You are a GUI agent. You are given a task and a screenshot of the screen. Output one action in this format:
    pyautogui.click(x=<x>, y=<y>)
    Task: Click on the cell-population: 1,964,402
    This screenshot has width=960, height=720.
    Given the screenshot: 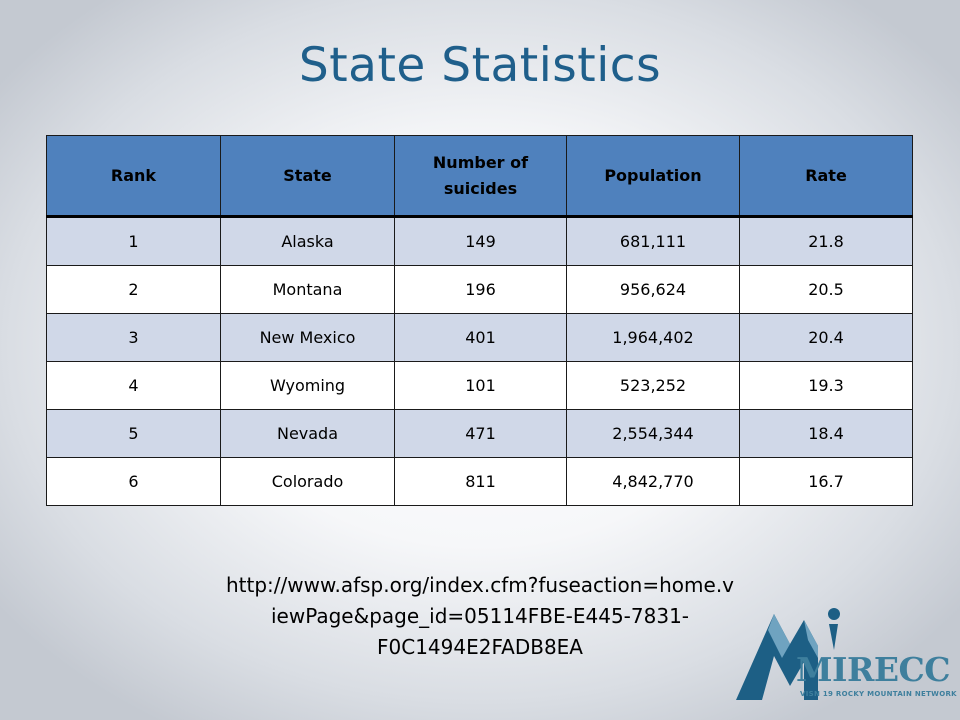 What is the action you would take?
    pyautogui.click(x=653, y=337)
    